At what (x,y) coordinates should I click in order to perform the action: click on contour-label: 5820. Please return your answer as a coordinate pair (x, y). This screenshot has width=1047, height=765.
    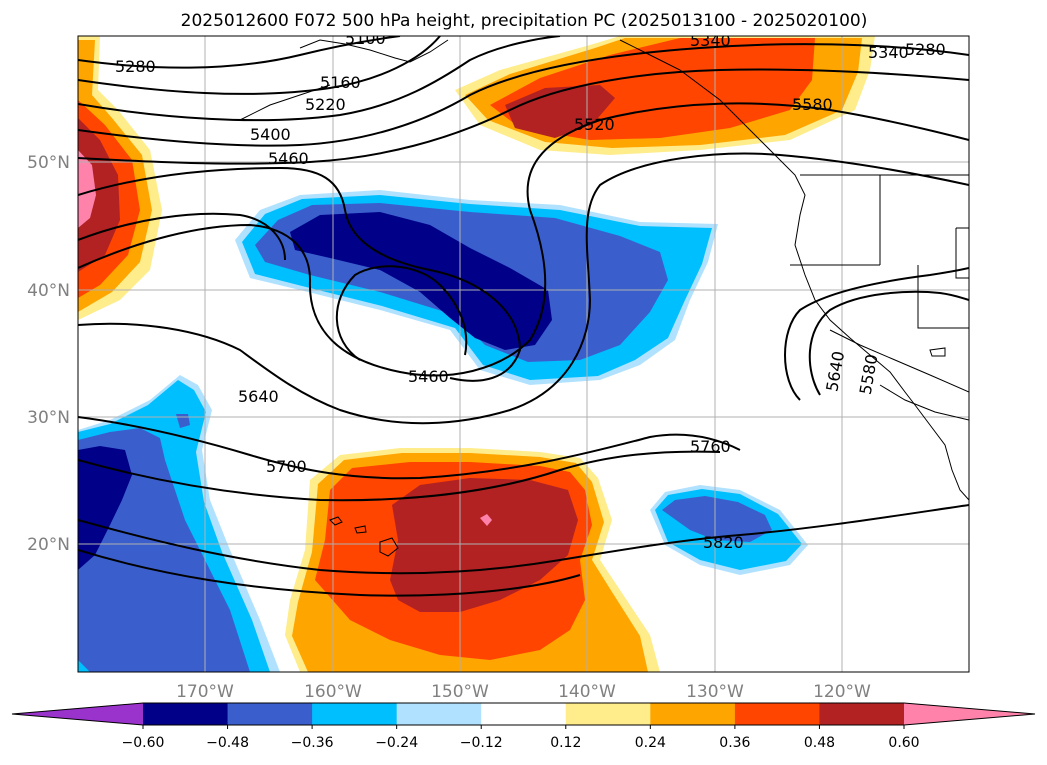
    Looking at the image, I should click on (723, 542).